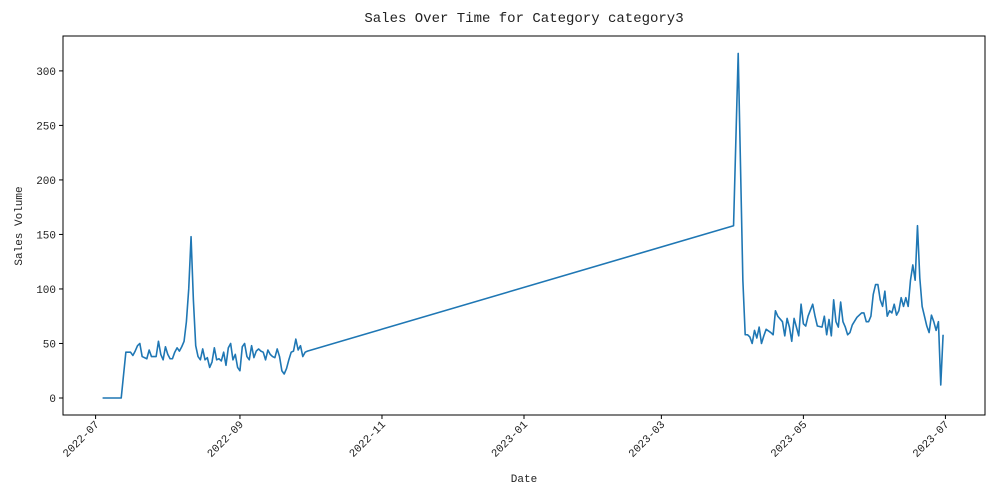 Image resolution: width=1000 pixels, height=500 pixels. What do you see at coordinates (49, 345) in the screenshot?
I see `y-tick-label: 50` at bounding box center [49, 345].